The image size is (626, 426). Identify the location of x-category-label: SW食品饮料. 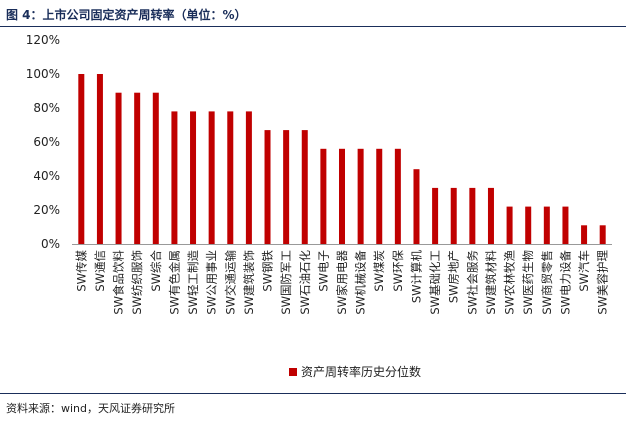
(119, 282).